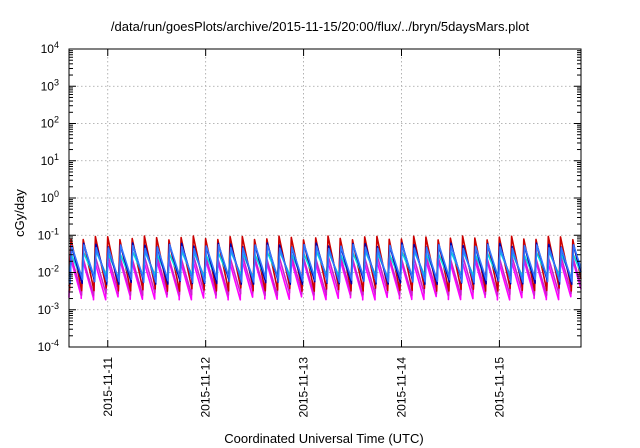 This screenshot has width=640, height=448. I want to click on y-tick-label: 10⁻², so click(48, 272).